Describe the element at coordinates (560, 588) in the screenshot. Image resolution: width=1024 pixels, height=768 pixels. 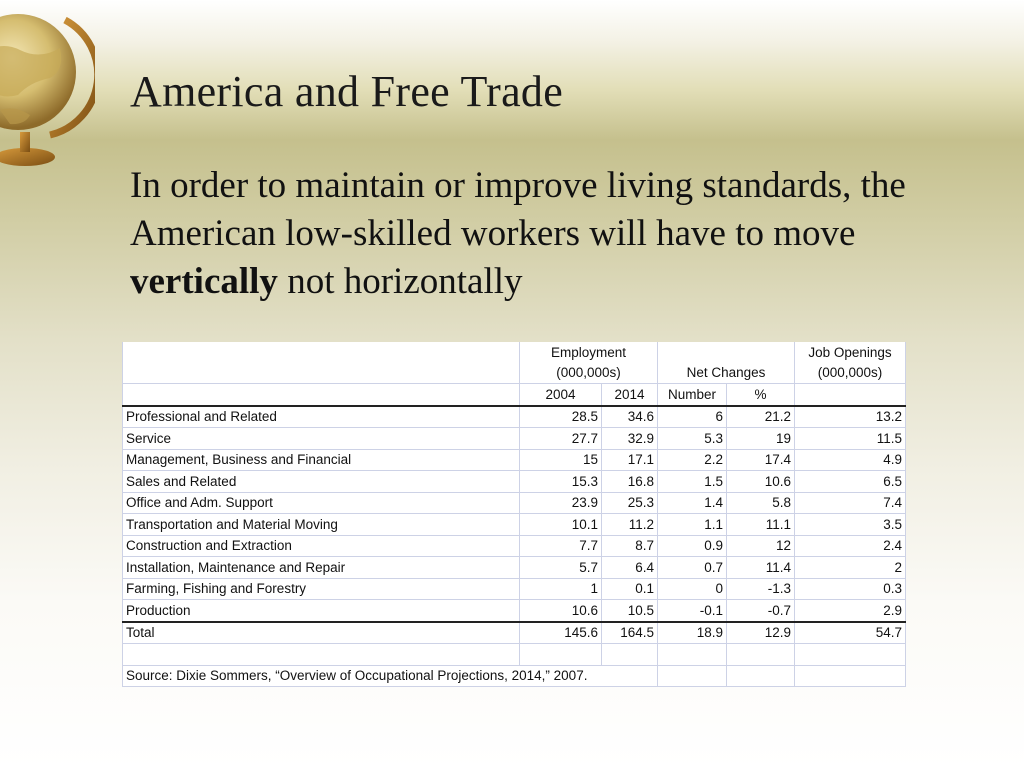
I see `value-2004: 1` at that location.